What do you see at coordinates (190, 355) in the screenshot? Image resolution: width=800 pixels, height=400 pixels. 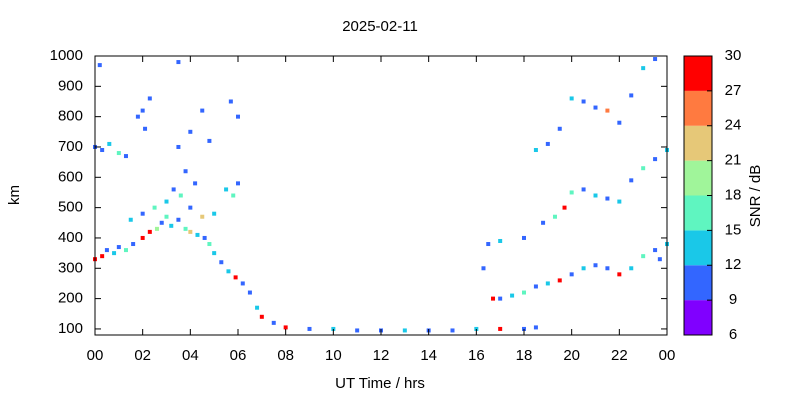 I see `x-tick-label: 04` at bounding box center [190, 355].